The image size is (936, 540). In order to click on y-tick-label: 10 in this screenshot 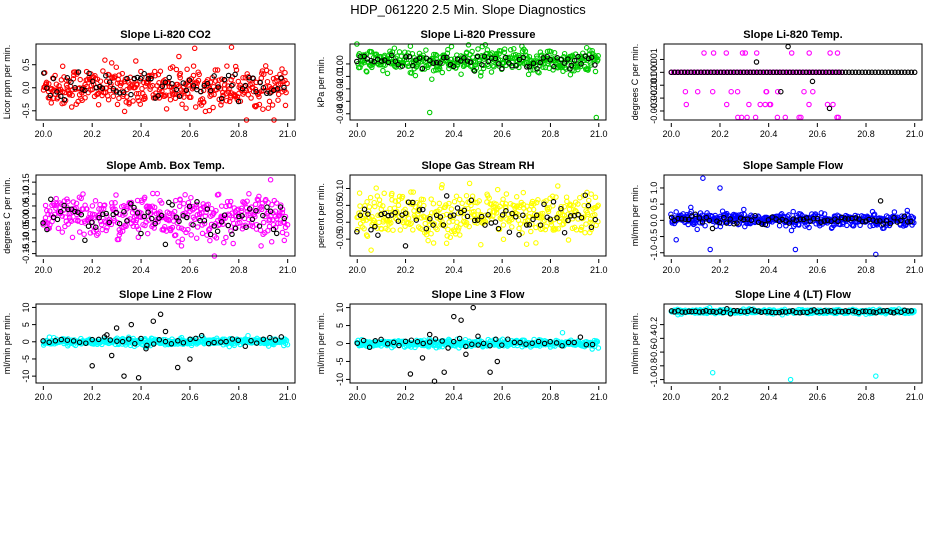, I will do `click(26, 307)`.